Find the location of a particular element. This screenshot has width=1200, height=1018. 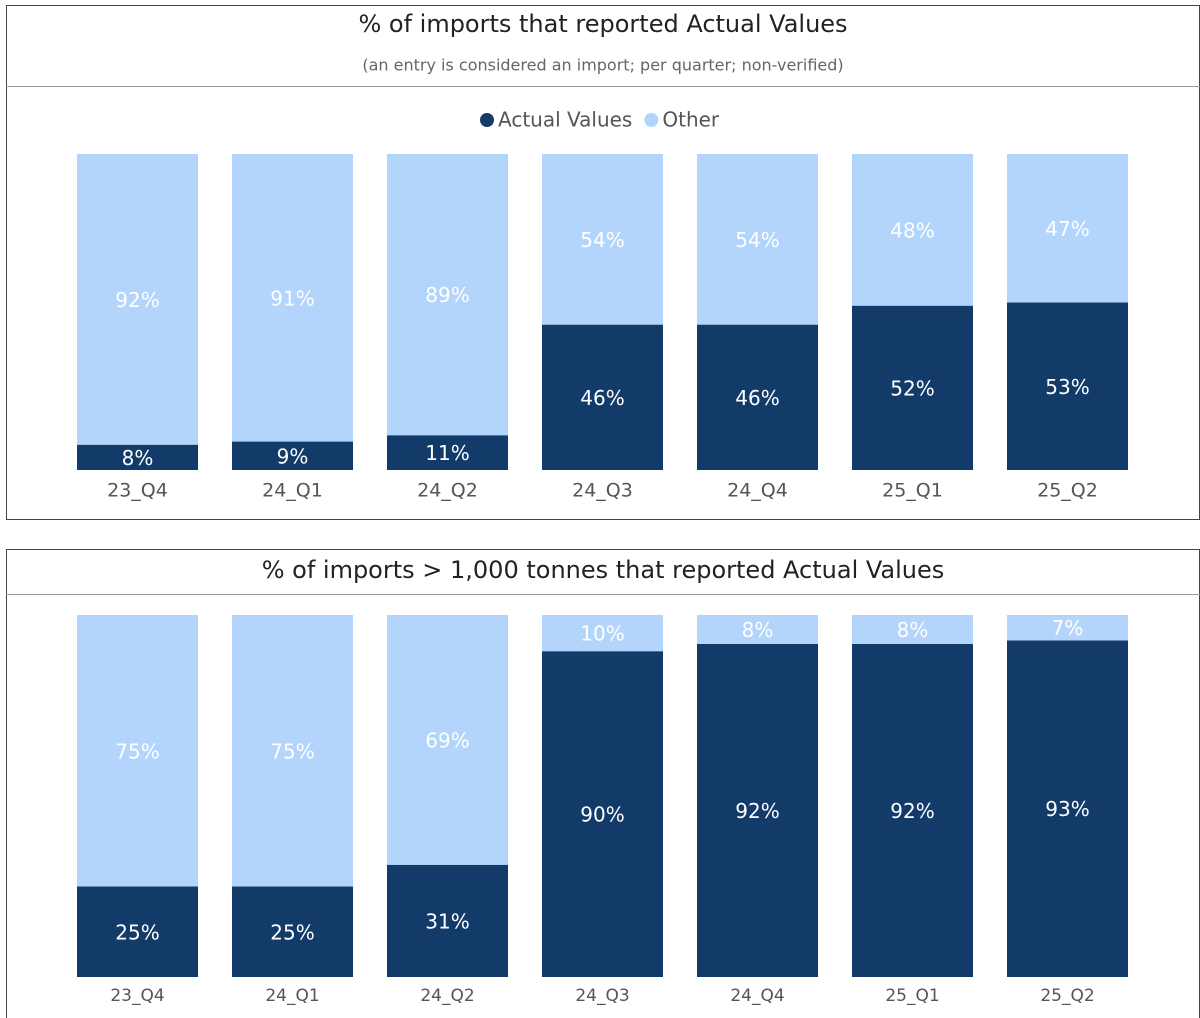

data-label: 11% is located at coordinates (447, 453).